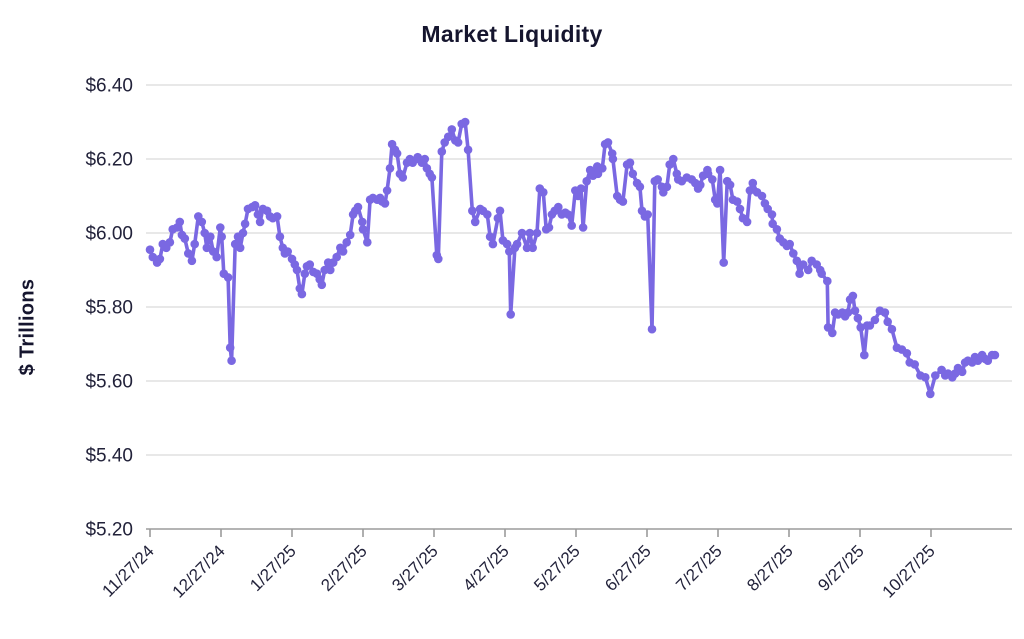  Describe the element at coordinates (344, 568) in the screenshot. I see `x-tick-label: 2/27/25` at that location.